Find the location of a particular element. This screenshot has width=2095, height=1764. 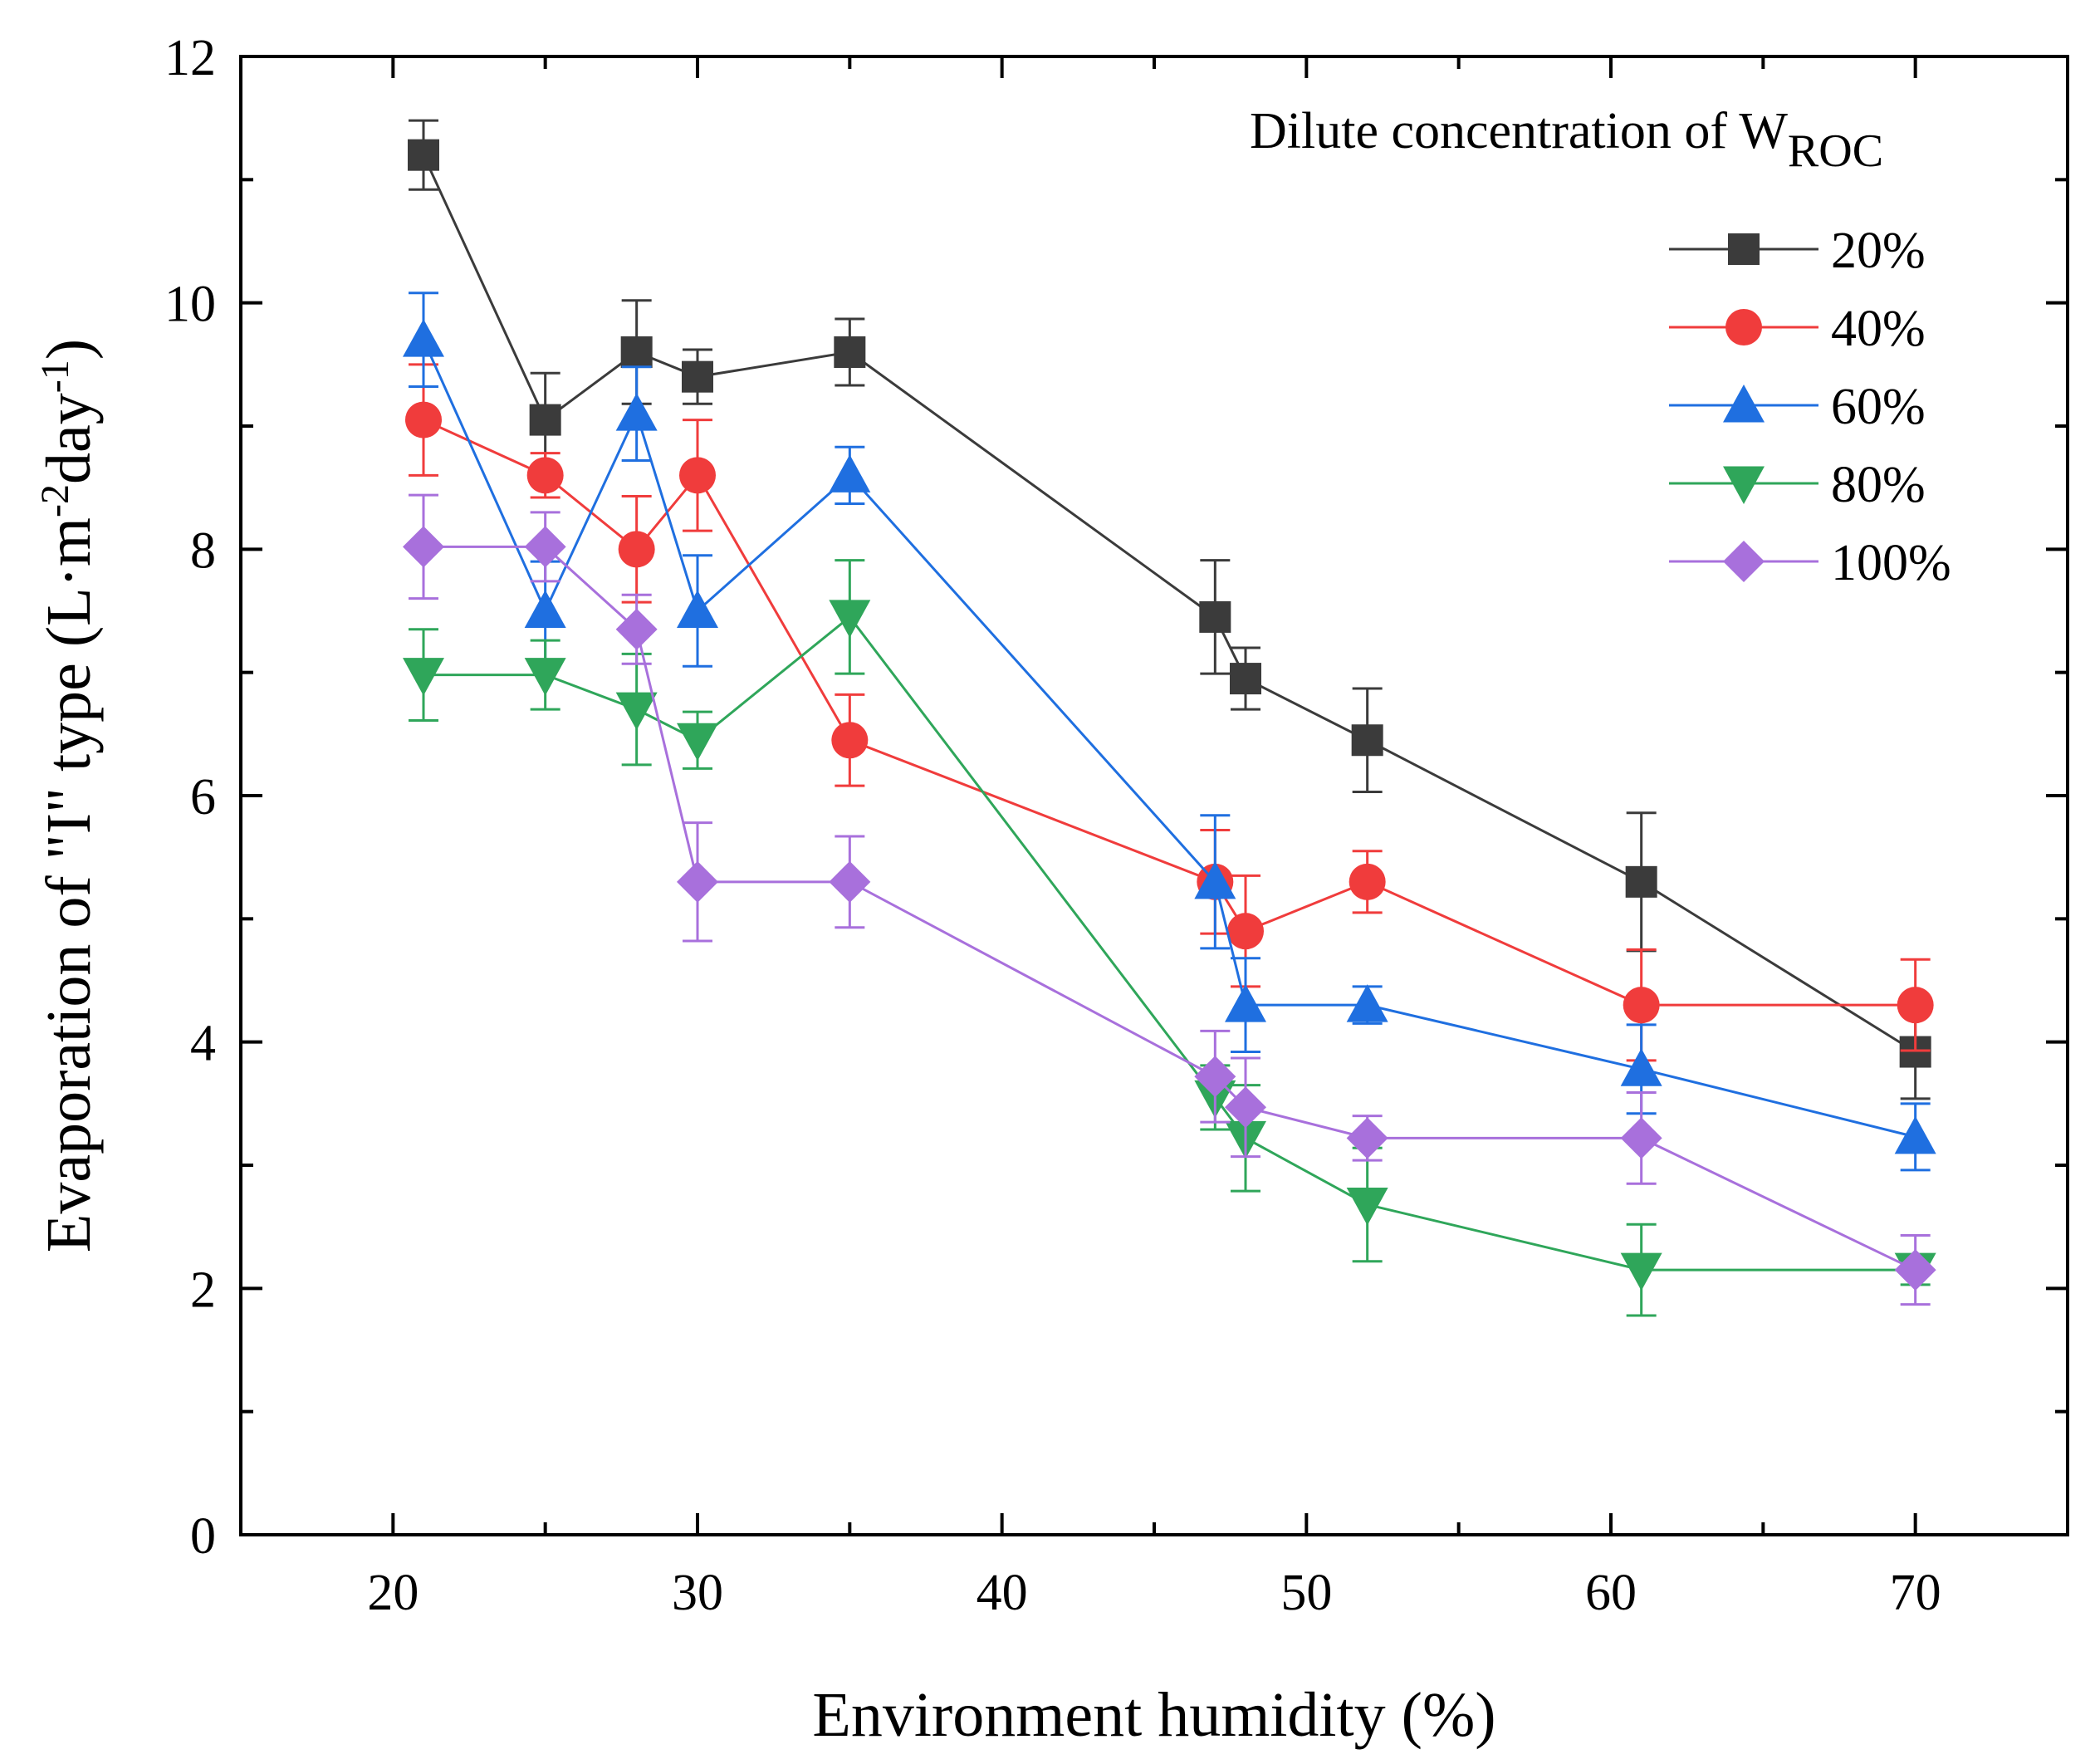

legend-label: 20% is located at coordinates (1879, 251).